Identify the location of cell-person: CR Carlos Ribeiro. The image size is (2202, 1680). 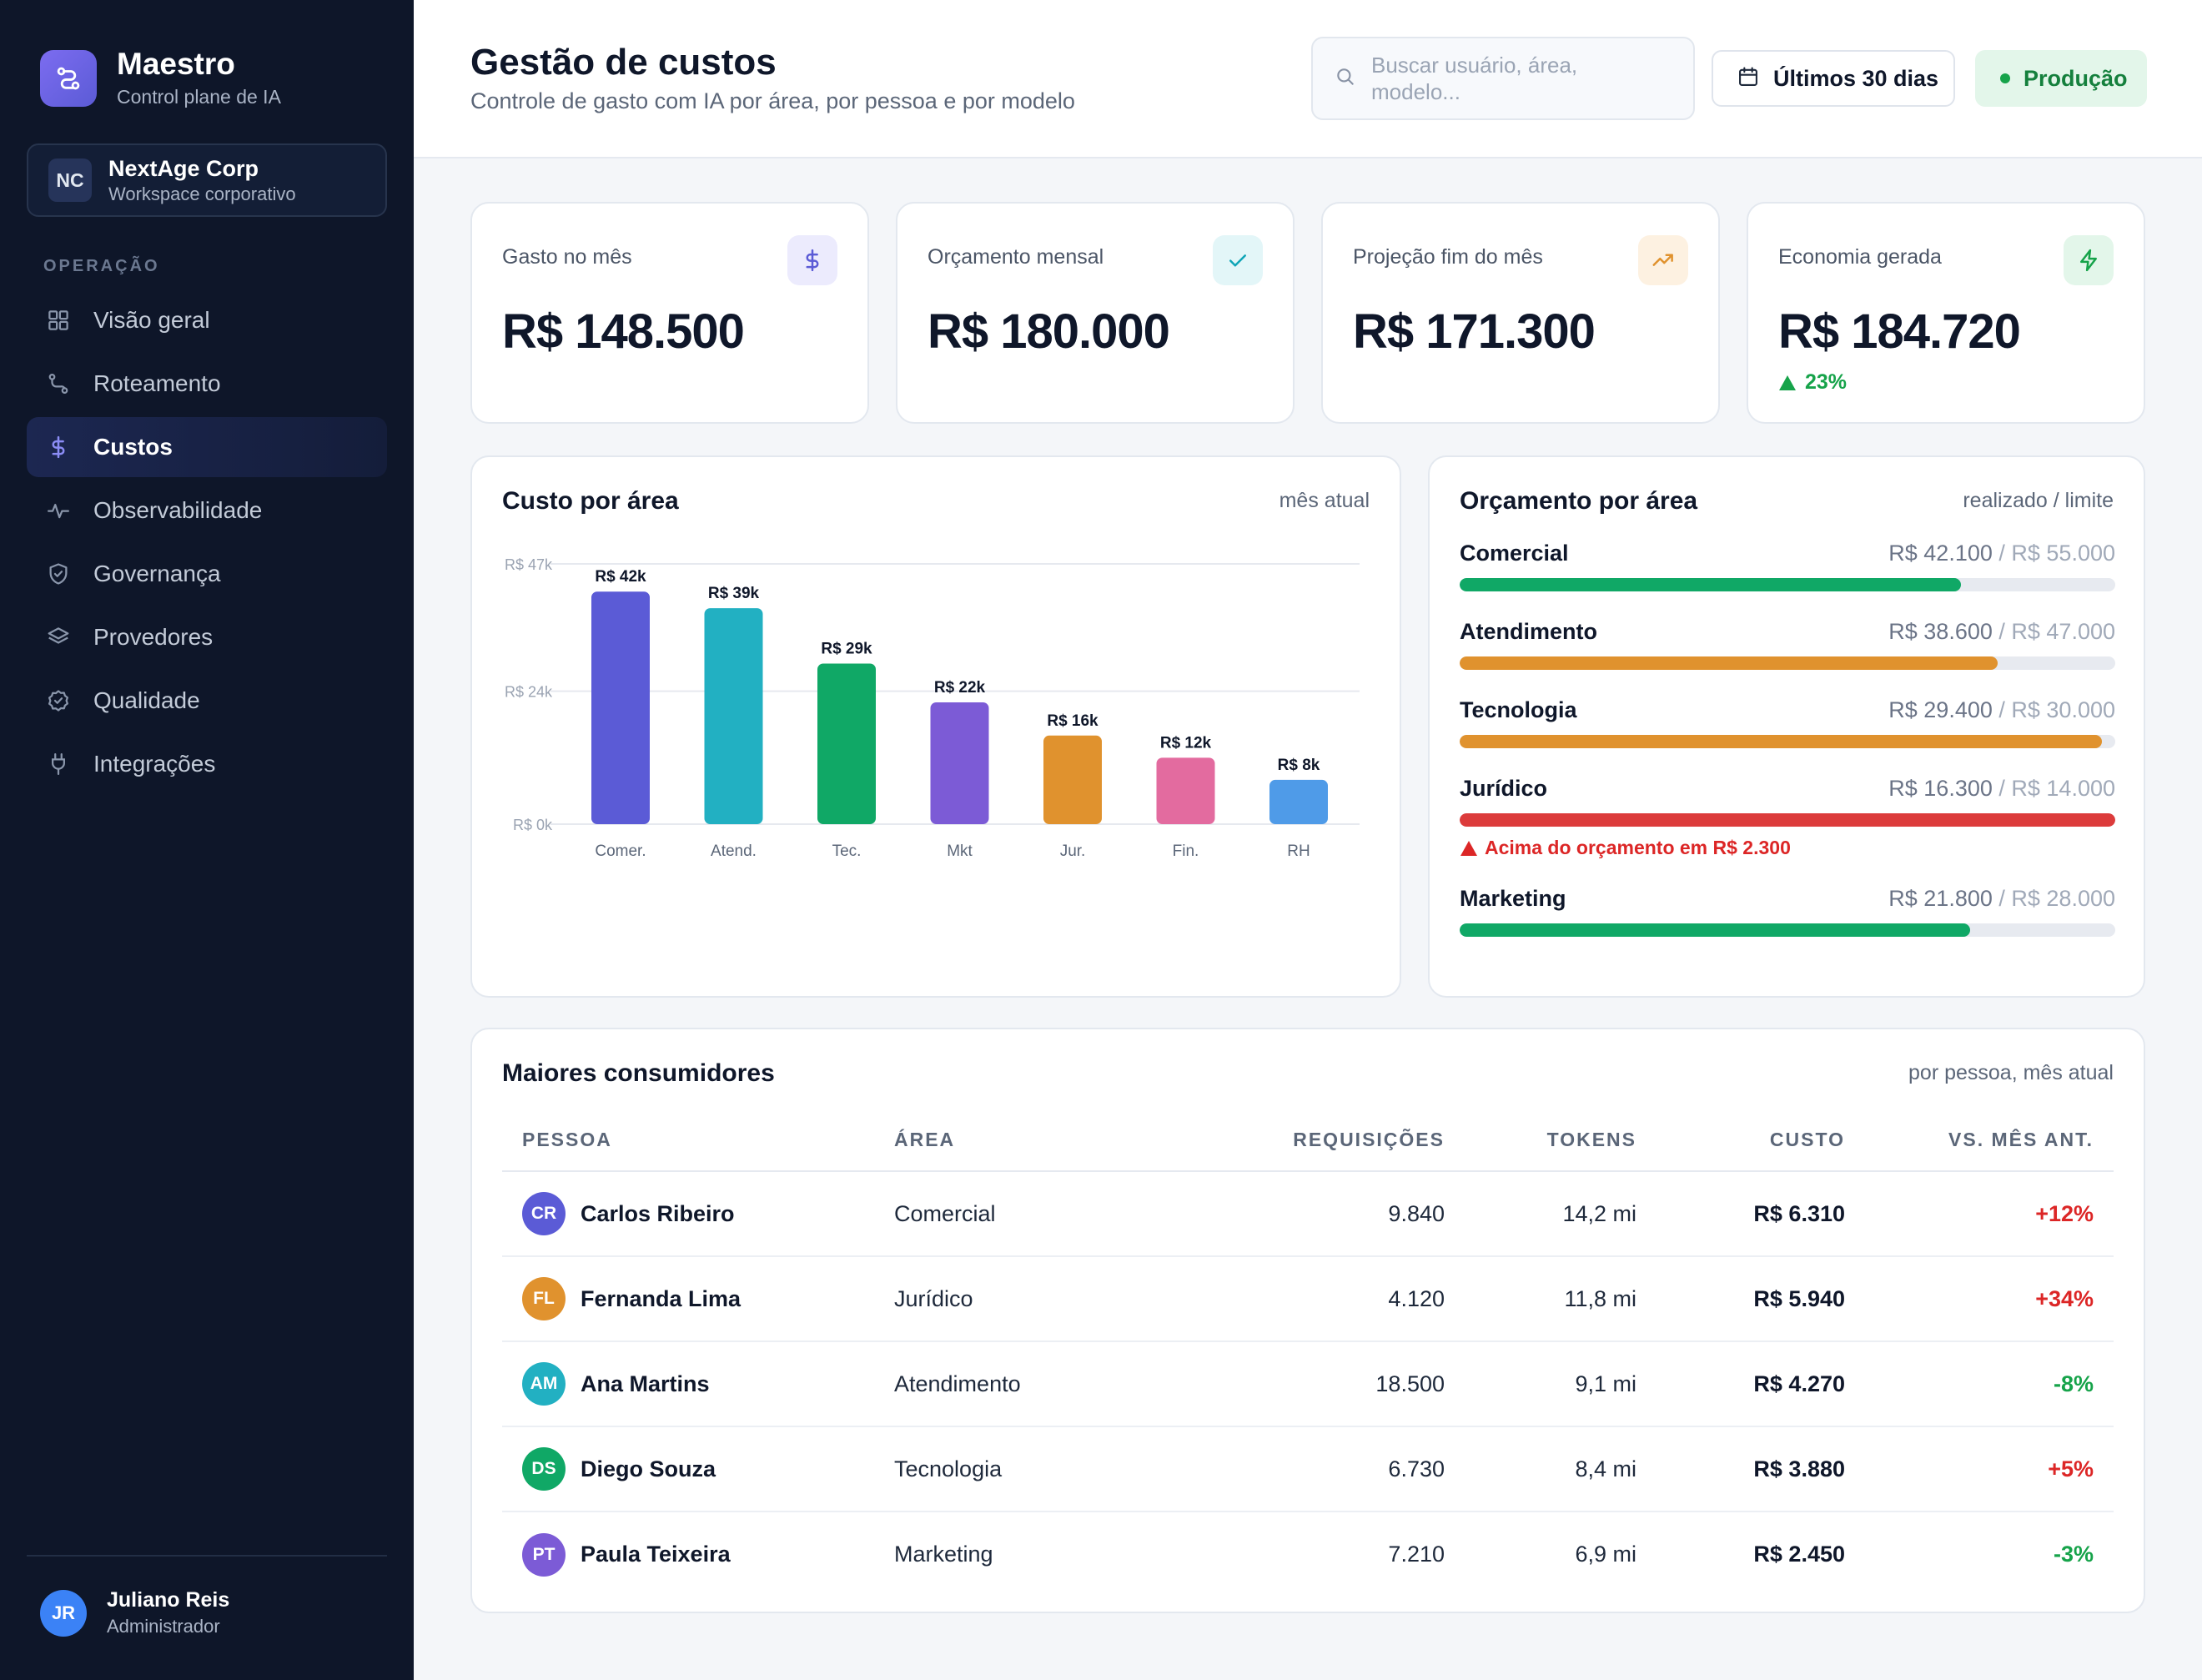
(698, 1214).